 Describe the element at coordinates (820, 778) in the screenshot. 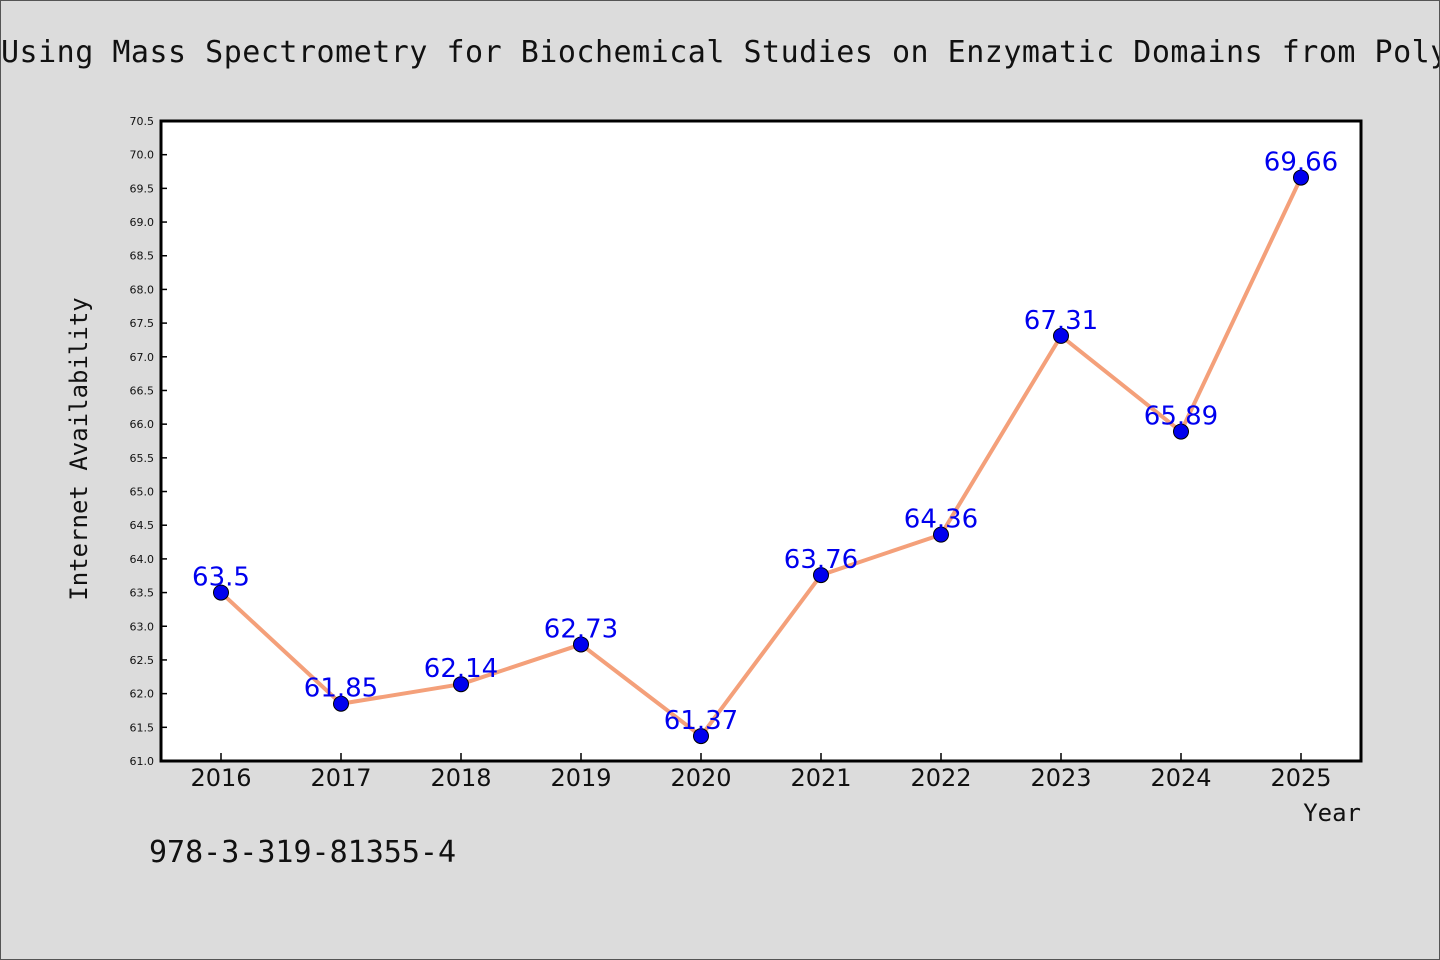

I see `x-tick-label: 2021` at that location.